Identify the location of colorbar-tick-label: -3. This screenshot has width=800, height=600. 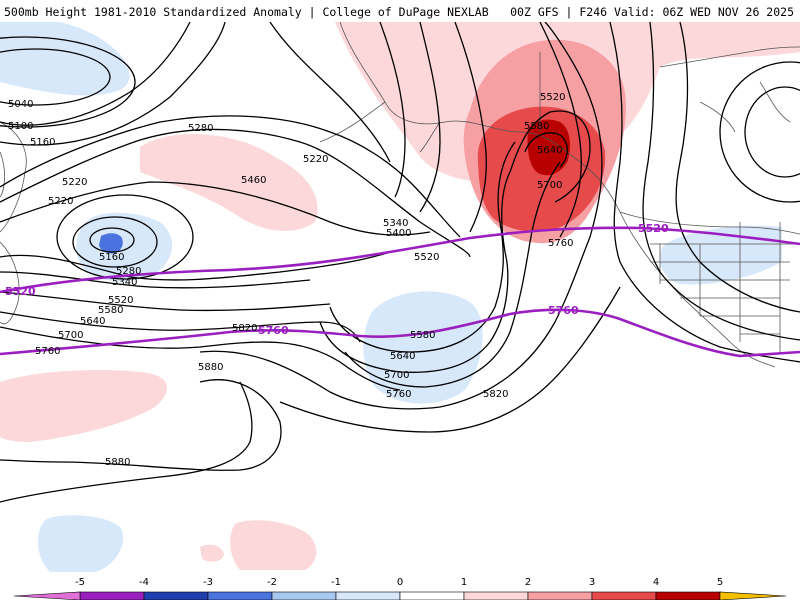
(208, 582).